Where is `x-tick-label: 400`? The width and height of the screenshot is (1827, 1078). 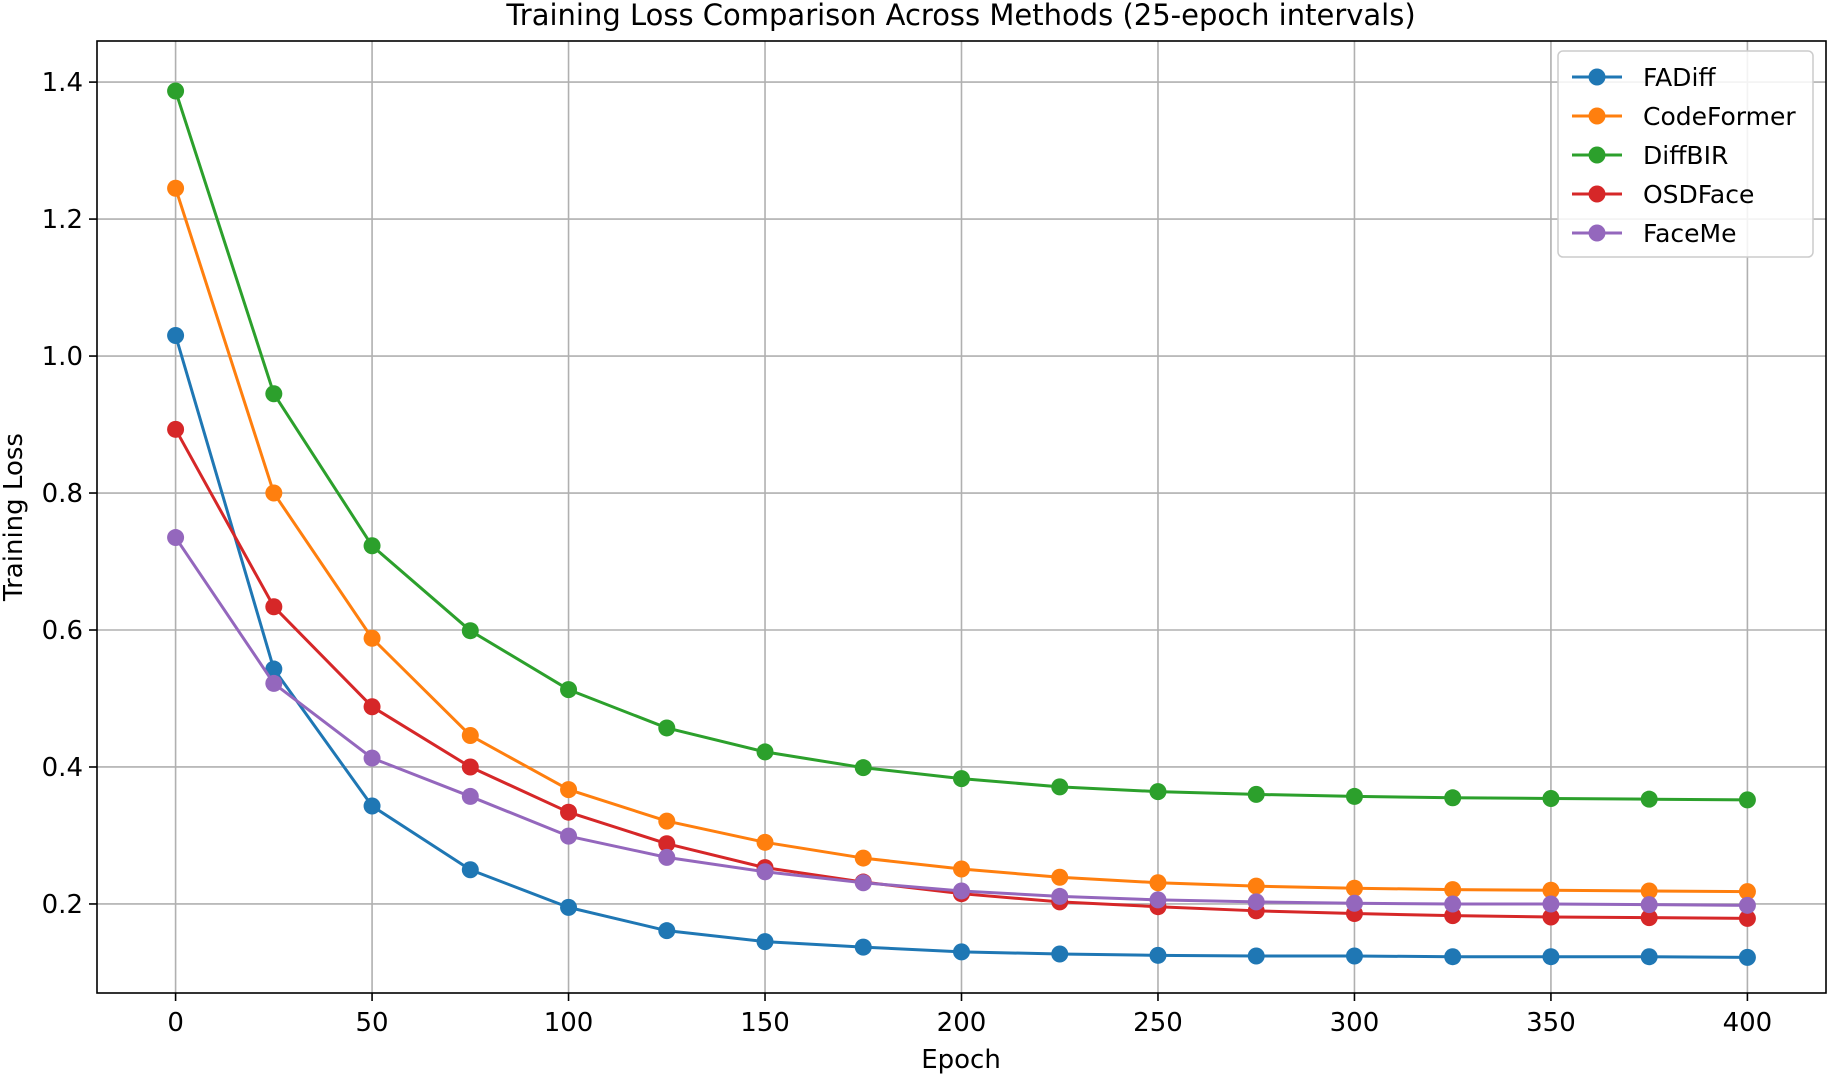 x-tick-label: 400 is located at coordinates (1748, 1023).